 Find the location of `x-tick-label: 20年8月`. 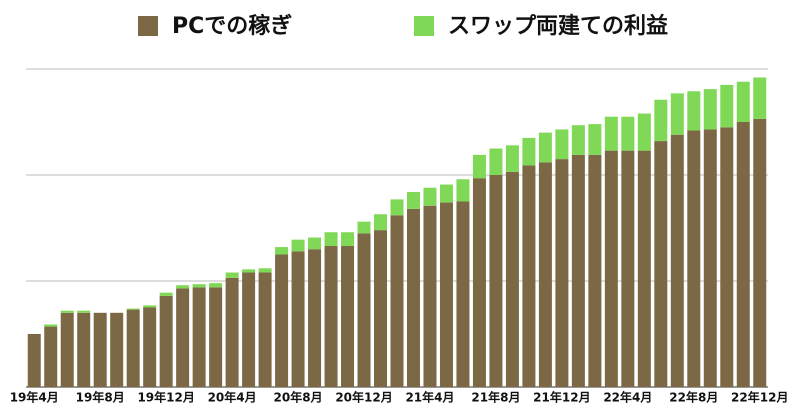

x-tick-label: 20年8月 is located at coordinates (298, 397).